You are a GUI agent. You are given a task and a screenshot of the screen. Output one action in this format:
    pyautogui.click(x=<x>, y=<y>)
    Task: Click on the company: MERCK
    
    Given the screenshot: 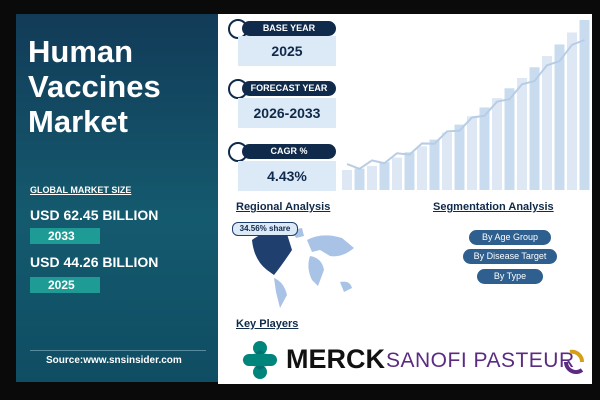 What is the action you would take?
    pyautogui.click(x=335, y=359)
    